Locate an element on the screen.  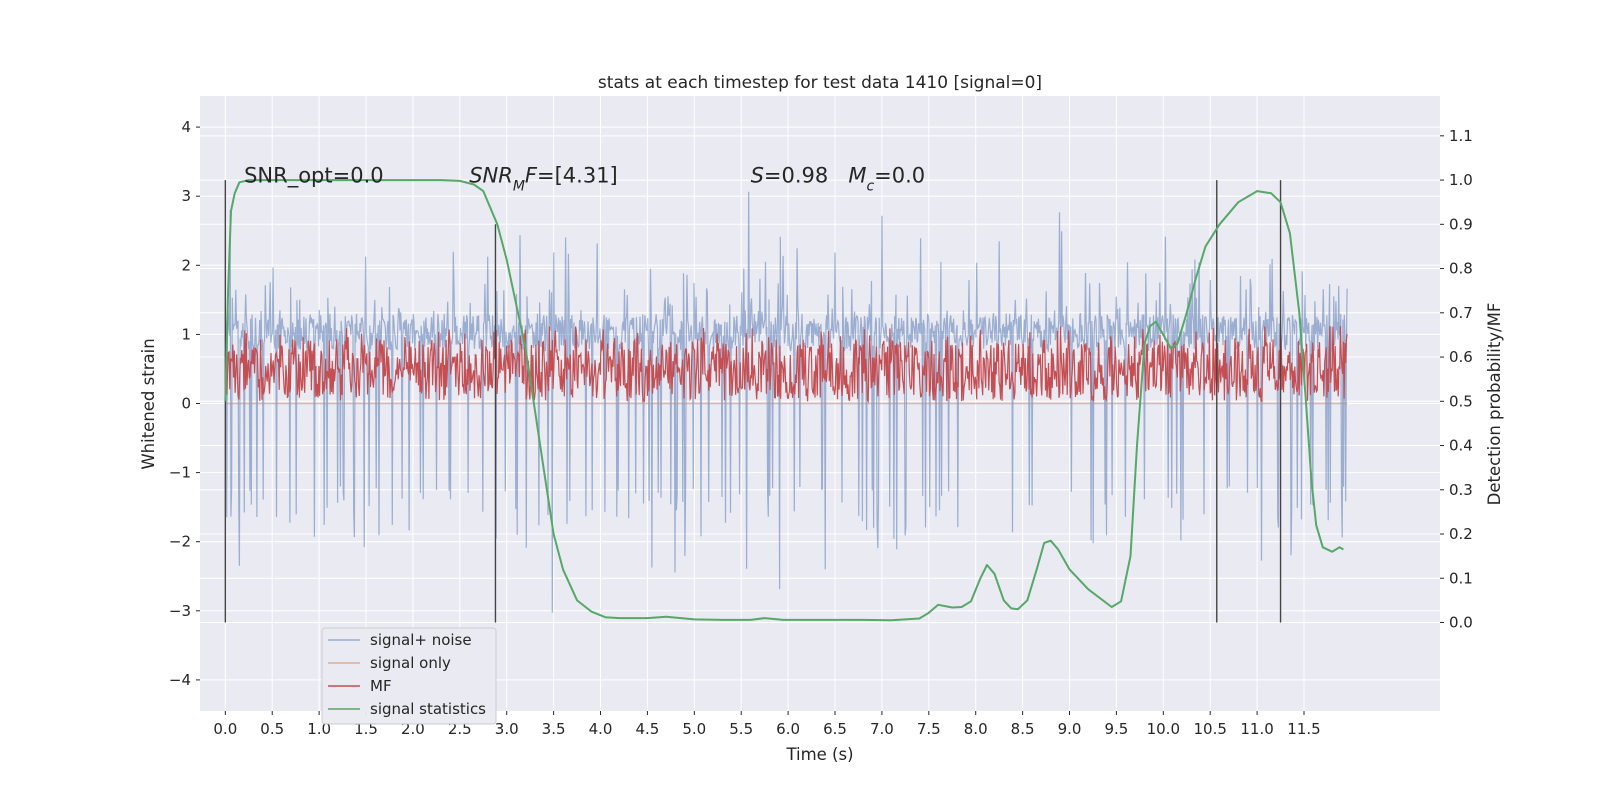
y2-tick-label: 0.0 is located at coordinates (1461, 623).